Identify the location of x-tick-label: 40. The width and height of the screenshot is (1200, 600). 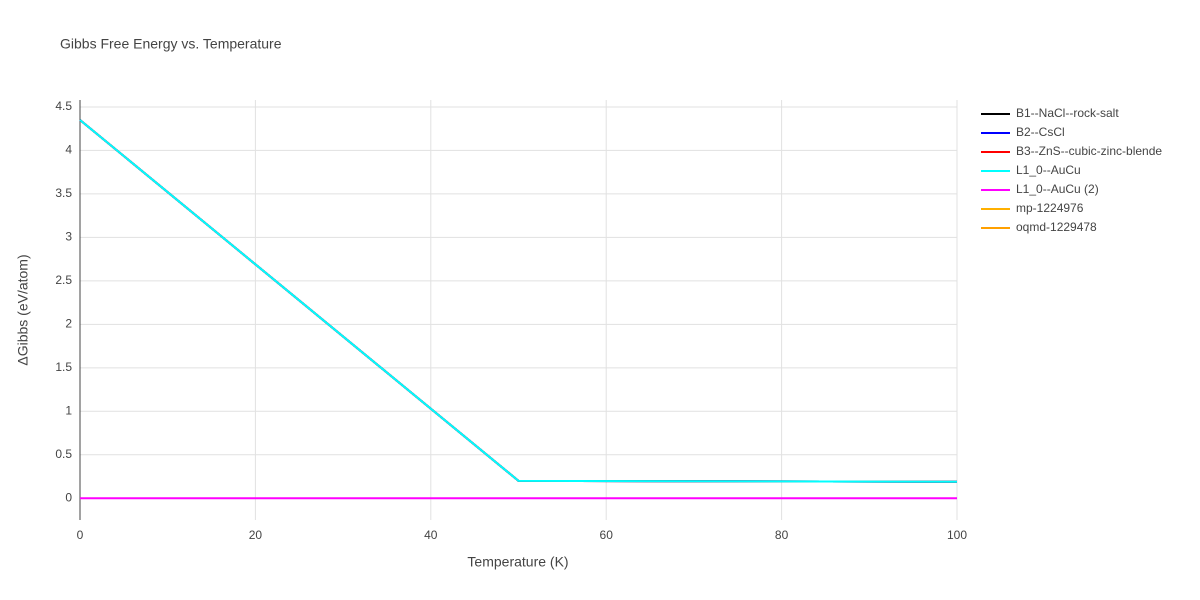
(431, 535).